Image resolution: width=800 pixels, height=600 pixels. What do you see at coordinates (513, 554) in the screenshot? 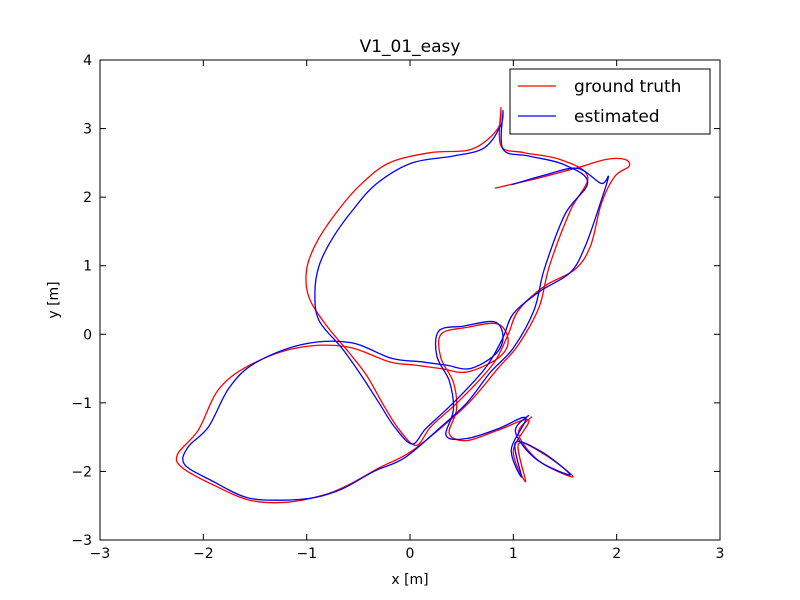
I see `x-tick-label: 1` at bounding box center [513, 554].